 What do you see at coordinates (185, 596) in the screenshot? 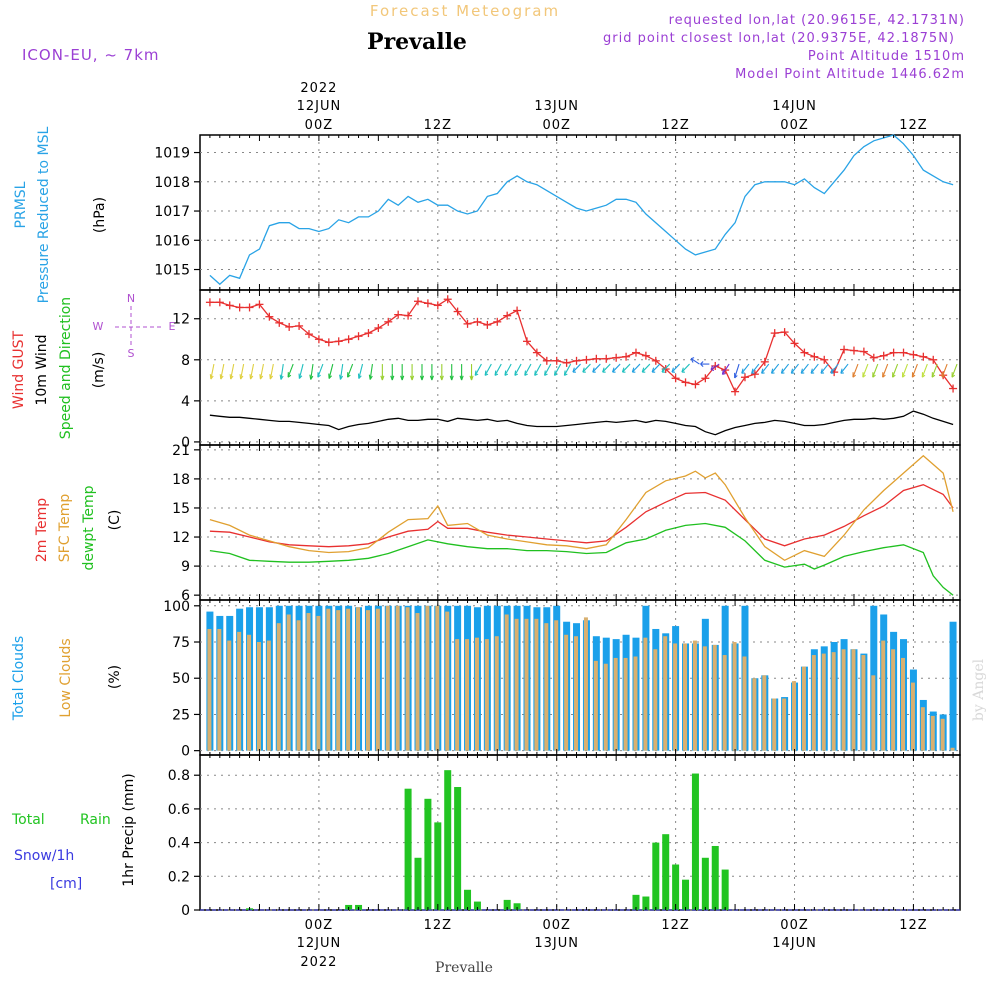
I see `y-tick-label: 6` at bounding box center [185, 596].